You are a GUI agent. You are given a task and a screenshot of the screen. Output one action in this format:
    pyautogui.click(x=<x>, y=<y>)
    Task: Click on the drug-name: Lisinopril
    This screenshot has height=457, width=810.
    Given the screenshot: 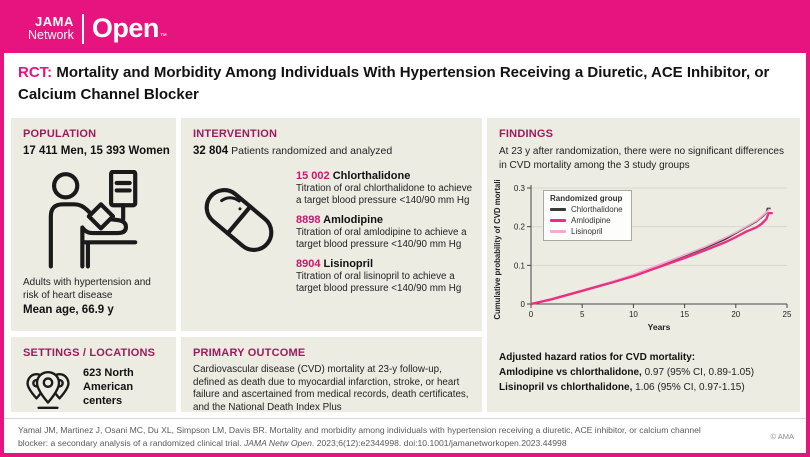 What is the action you would take?
    pyautogui.click(x=348, y=263)
    